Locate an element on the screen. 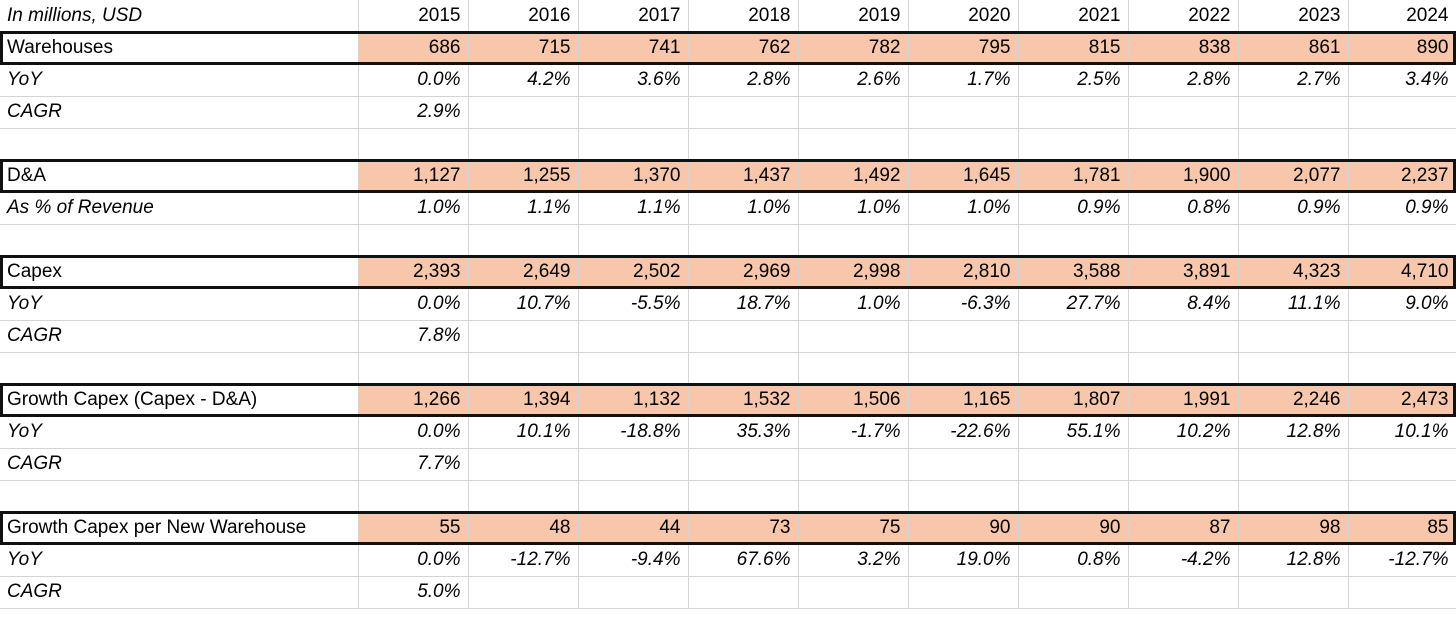 This screenshot has height=630, width=1456. value-cell: 3,891 is located at coordinates (1183, 272).